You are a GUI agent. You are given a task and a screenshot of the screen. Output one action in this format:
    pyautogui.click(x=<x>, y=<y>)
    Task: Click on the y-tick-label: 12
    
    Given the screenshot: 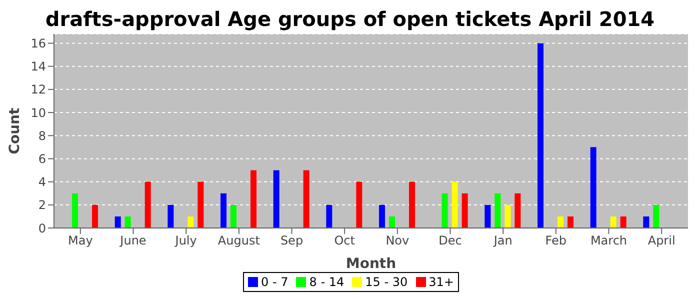 What is the action you would take?
    pyautogui.click(x=38, y=89)
    